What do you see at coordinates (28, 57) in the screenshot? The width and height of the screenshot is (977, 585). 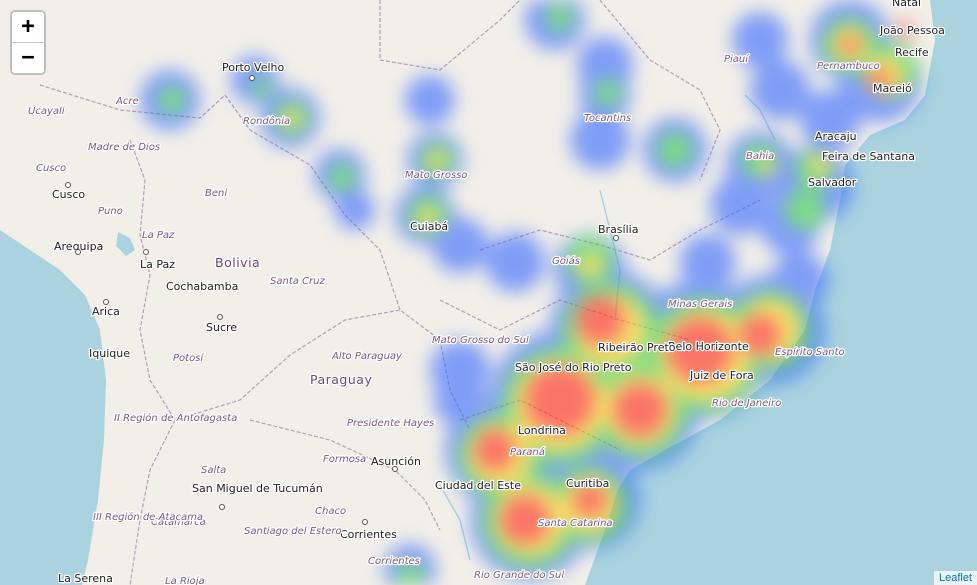 I see `zoom-out-button: −` at bounding box center [28, 57].